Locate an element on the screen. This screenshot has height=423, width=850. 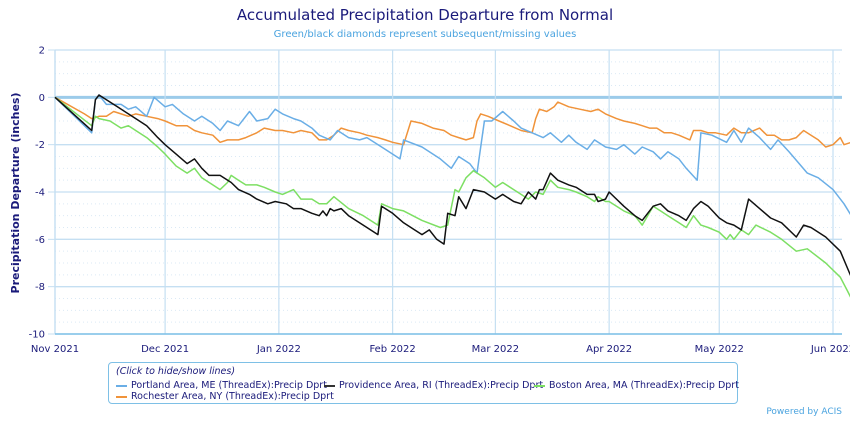
y-axis-label: Precipitation Departure (inches) is located at coordinates (15, 193).